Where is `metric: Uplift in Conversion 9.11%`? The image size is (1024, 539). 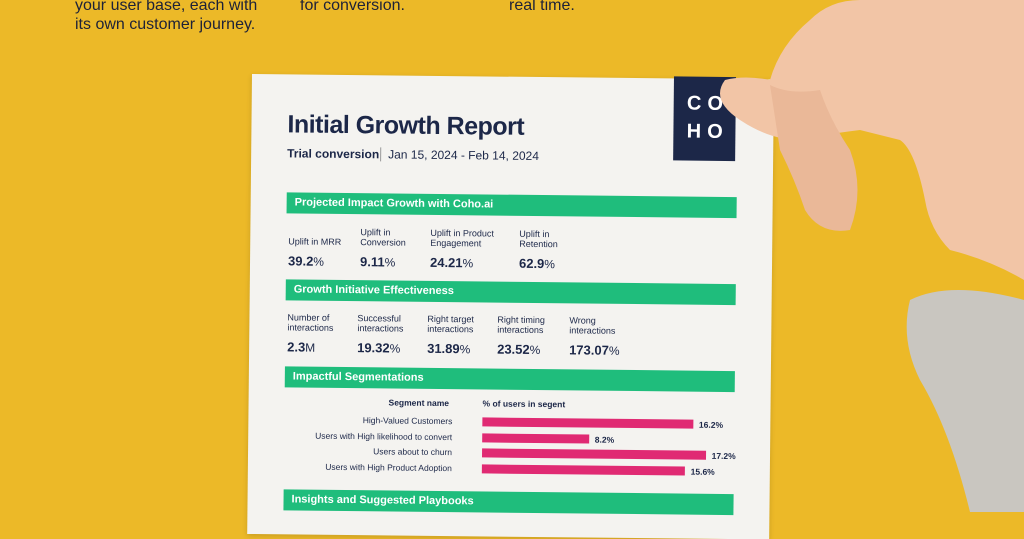
metric: Uplift in Conversion 9.11% is located at coordinates (396, 245).